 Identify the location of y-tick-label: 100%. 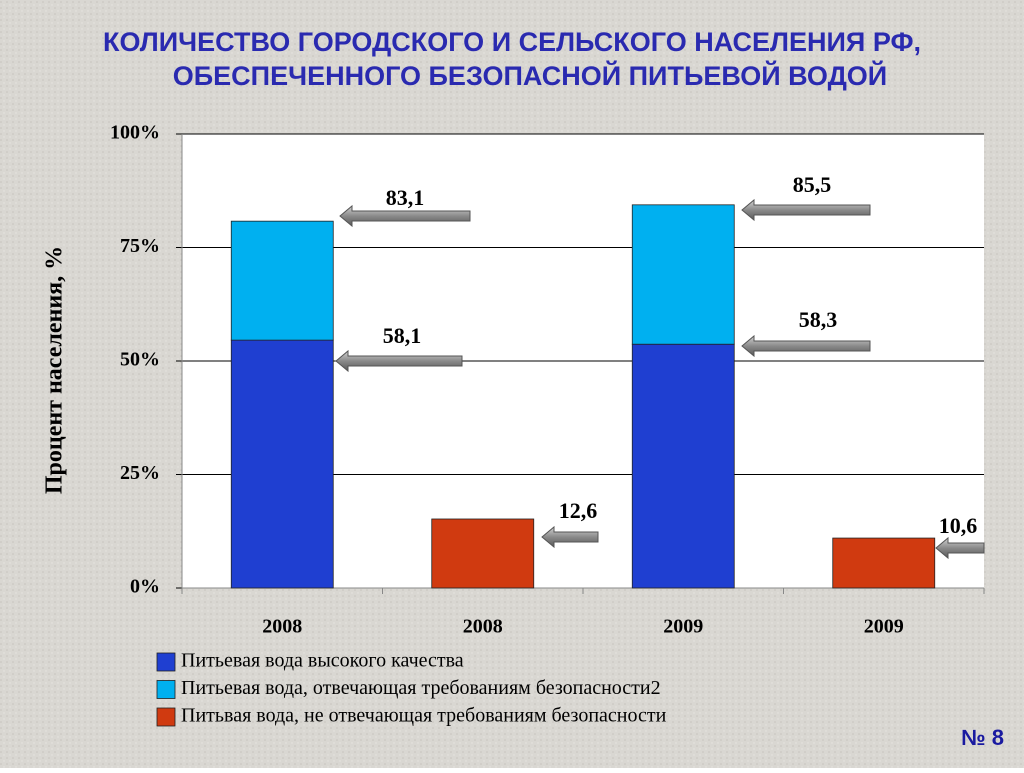
(135, 133).